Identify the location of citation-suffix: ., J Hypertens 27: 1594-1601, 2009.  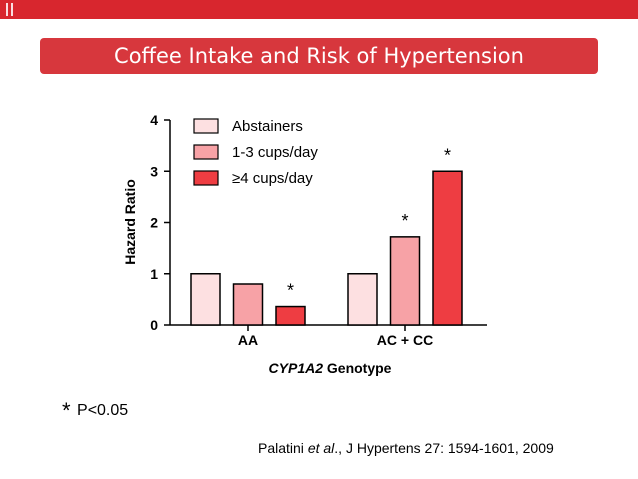
(444, 448).